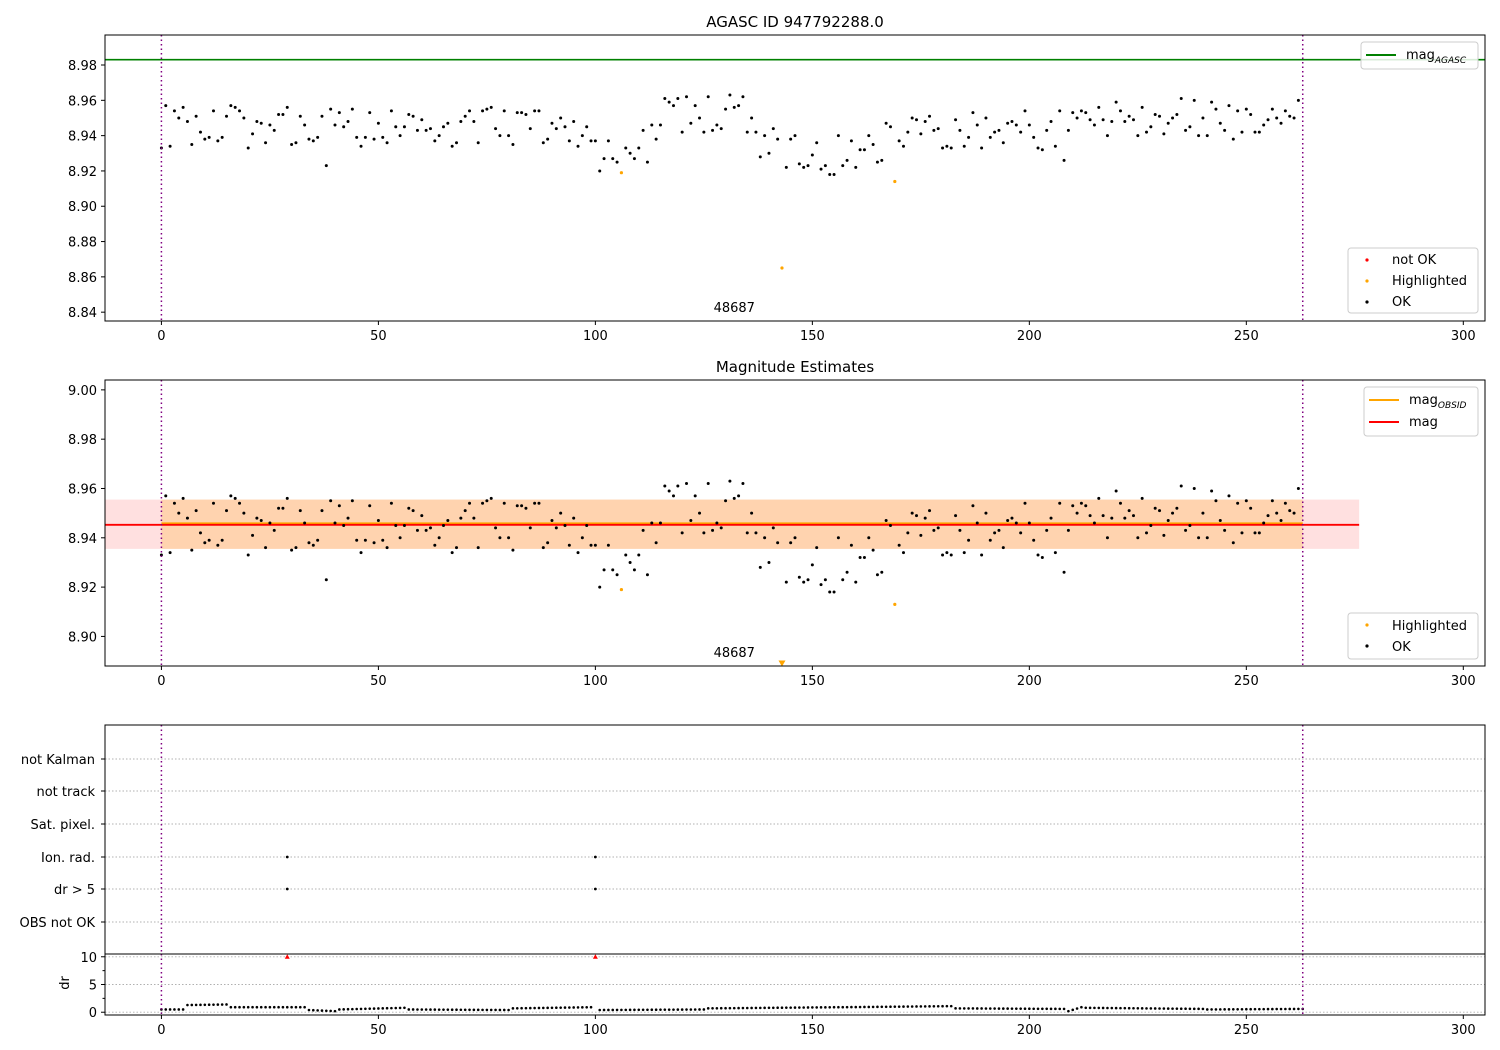  What do you see at coordinates (1421, 411) in the screenshot?
I see `legend-top: magOBSID mag` at bounding box center [1421, 411].